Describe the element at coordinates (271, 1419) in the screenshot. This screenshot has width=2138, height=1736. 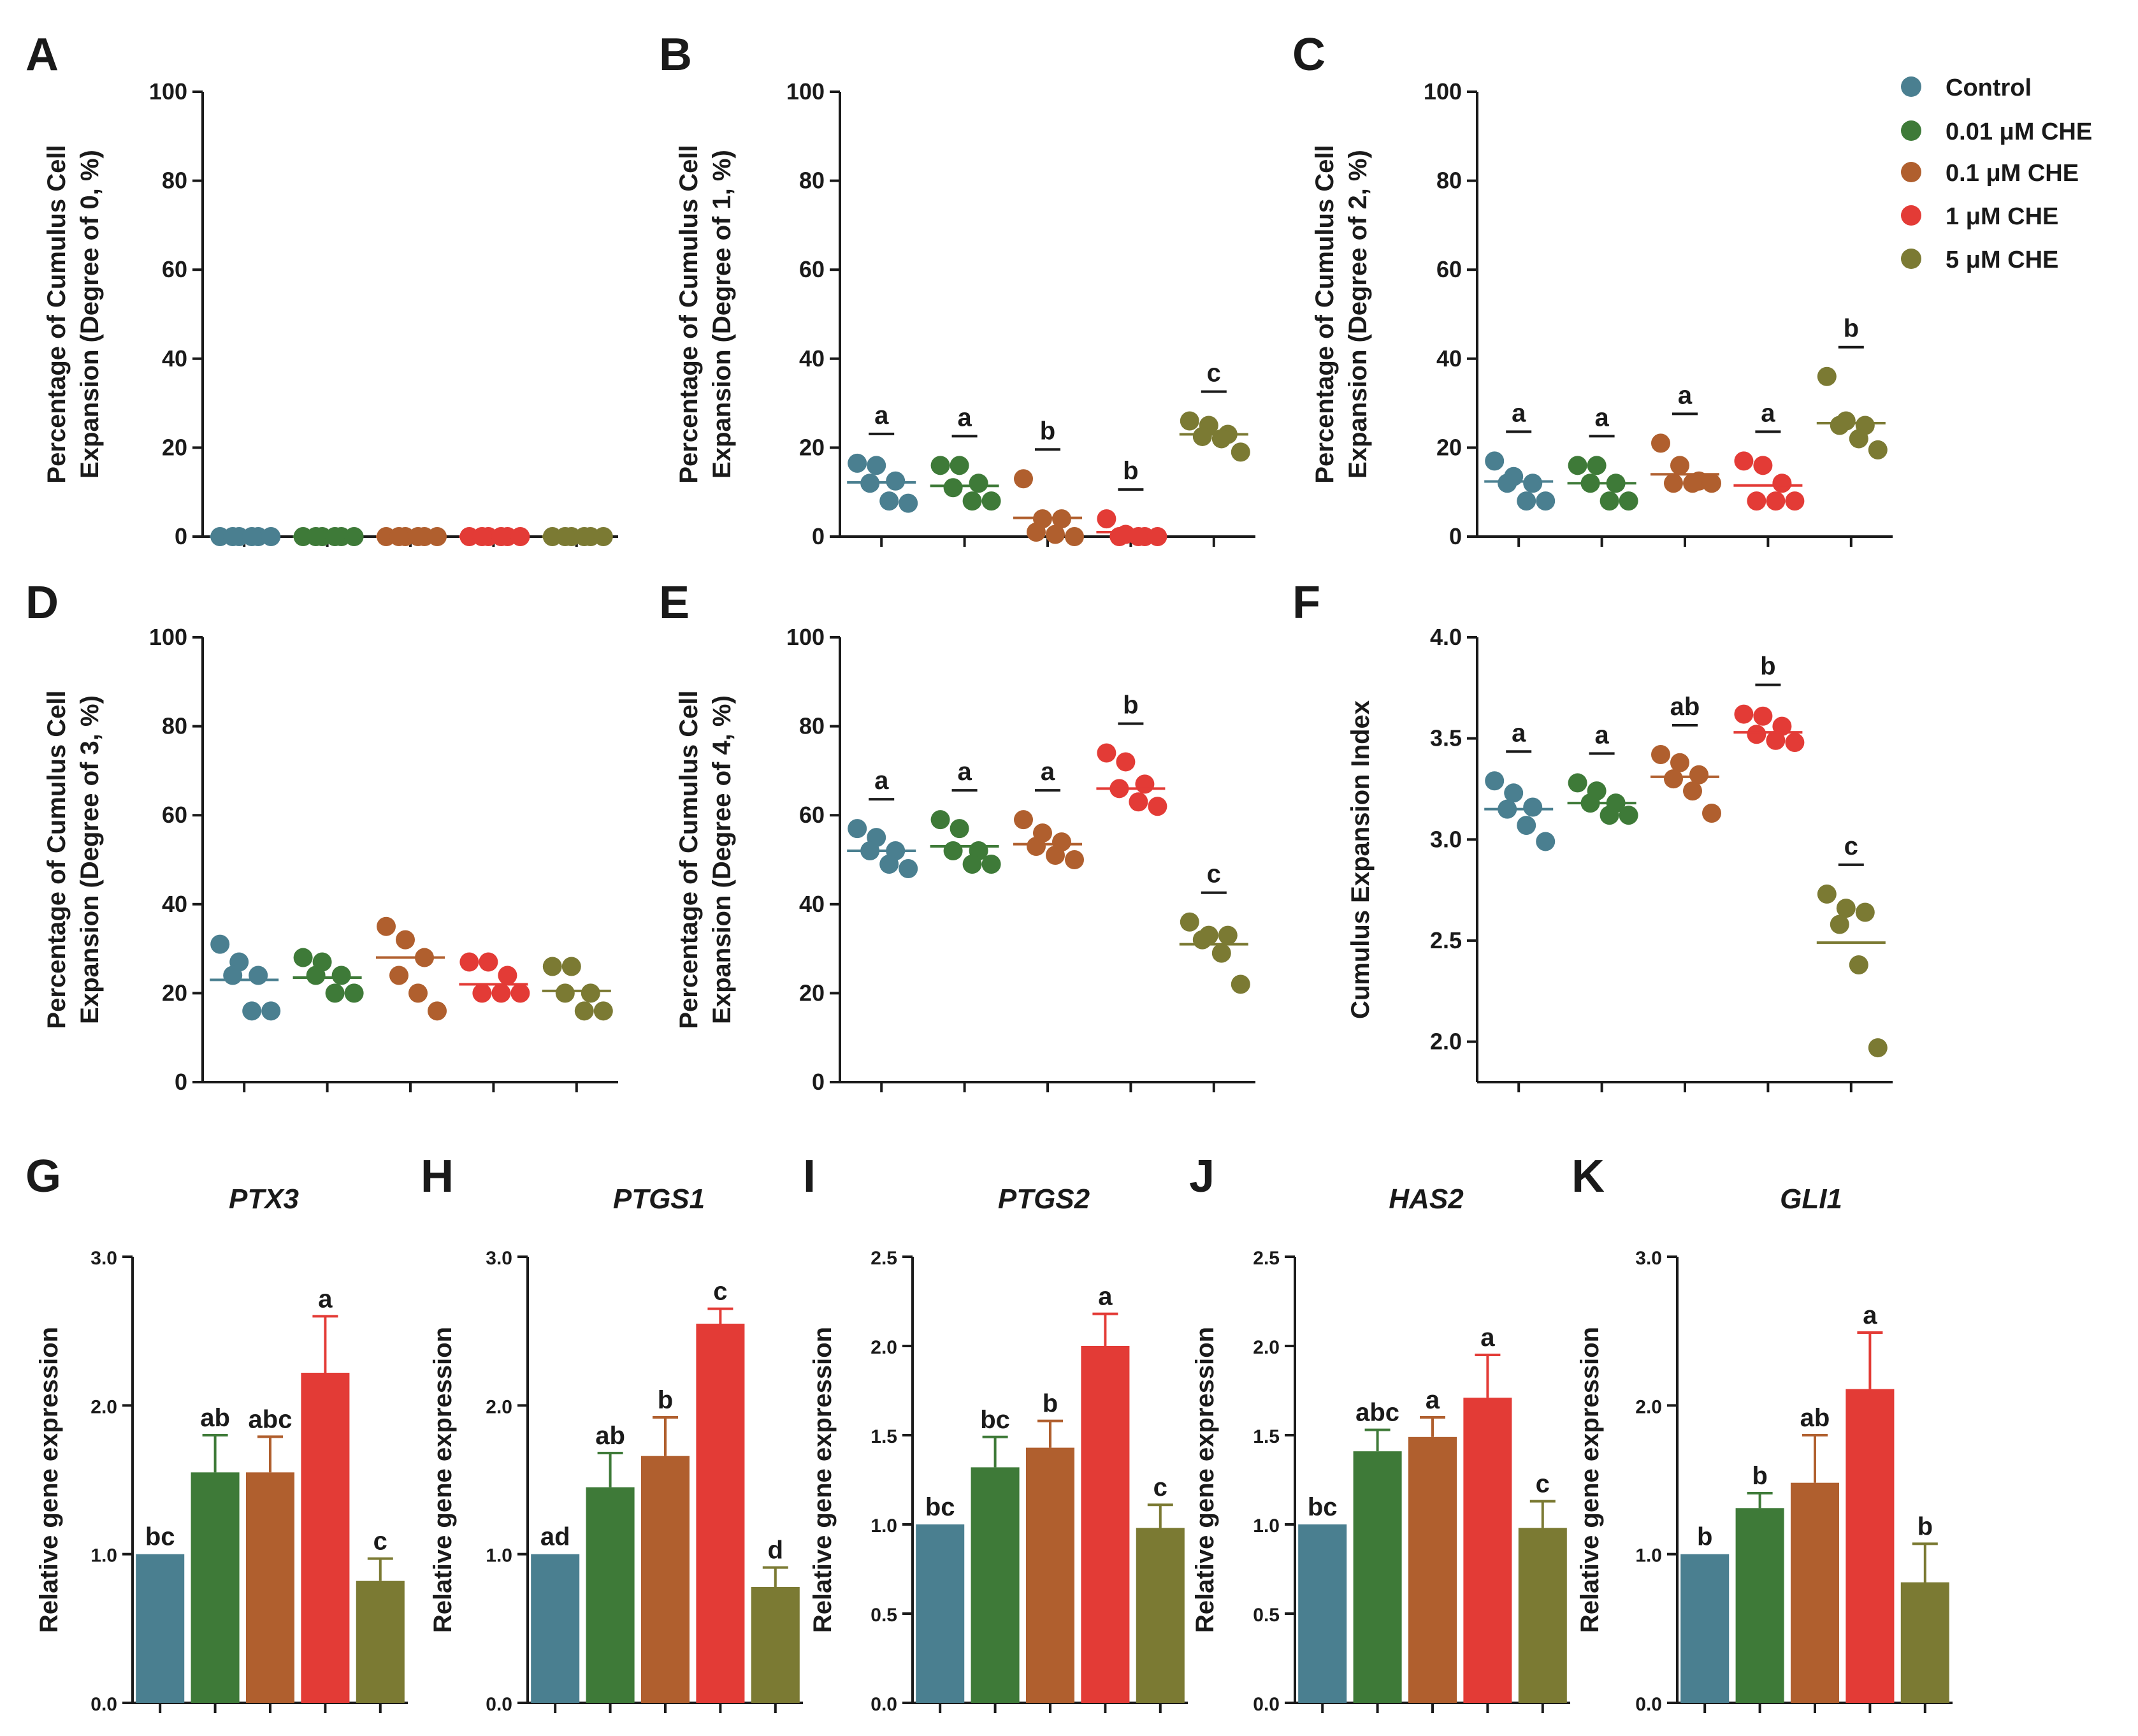
I see `sig-label: abc` at that location.